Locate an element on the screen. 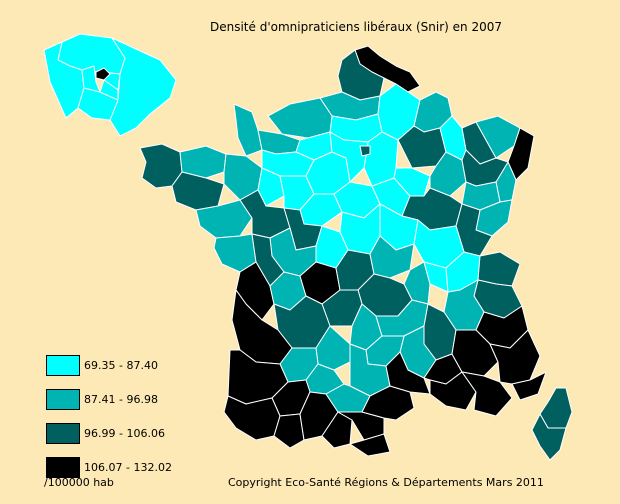 This screenshot has height=504, width=620. legend-item: 96.99 - 106.06 is located at coordinates (109, 433).